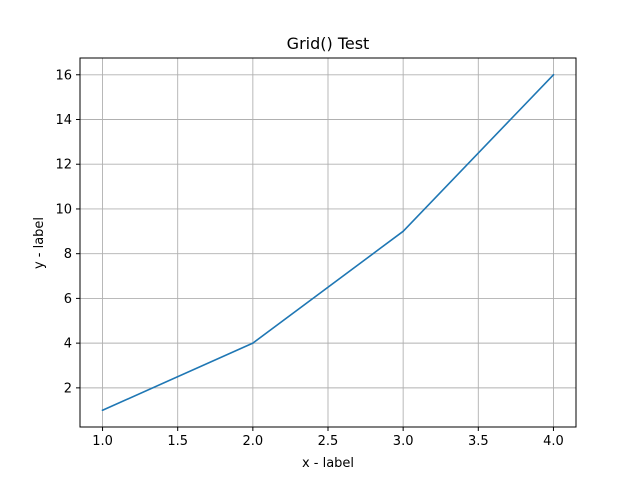  I want to click on chart-title: Grid() Test, so click(328, 43).